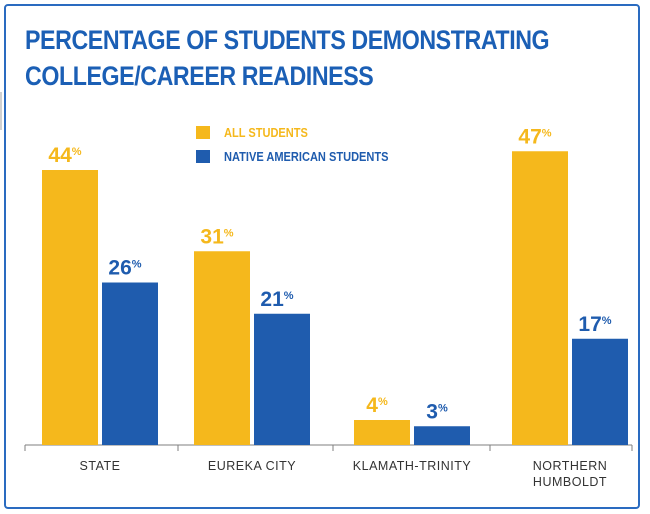  I want to click on bar-native-american-eureka-city, so click(282, 379).